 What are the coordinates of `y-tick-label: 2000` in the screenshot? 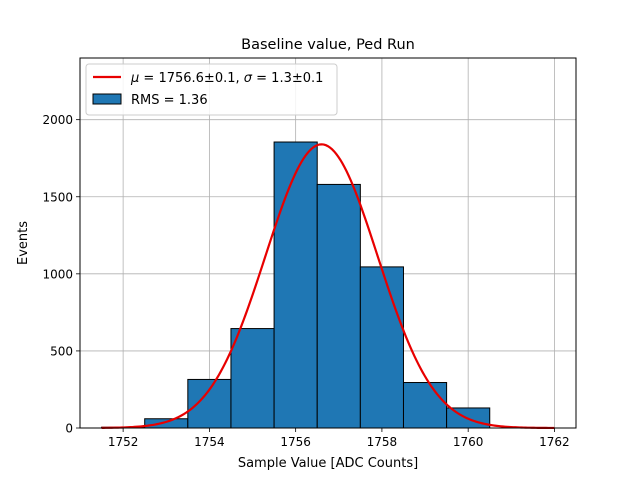 It's located at (57, 120).